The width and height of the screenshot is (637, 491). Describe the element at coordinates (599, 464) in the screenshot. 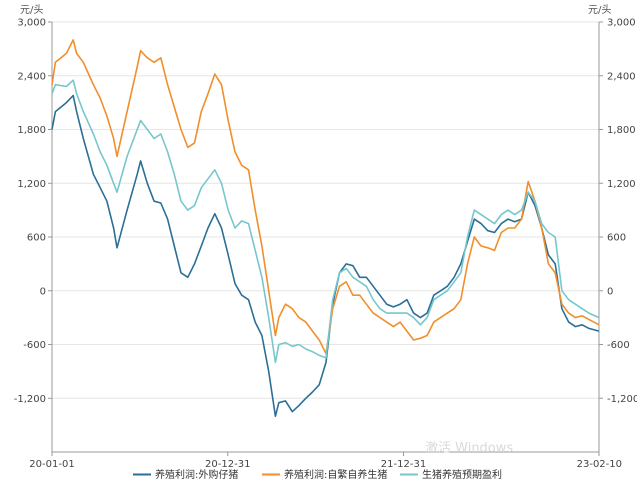

I see `x-tick-label: 23-02-10` at that location.